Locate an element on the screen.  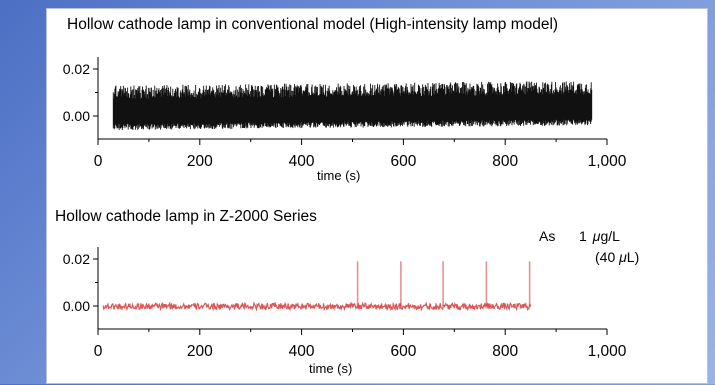
annotation-concentration: 1 μg/L is located at coordinates (599, 236).